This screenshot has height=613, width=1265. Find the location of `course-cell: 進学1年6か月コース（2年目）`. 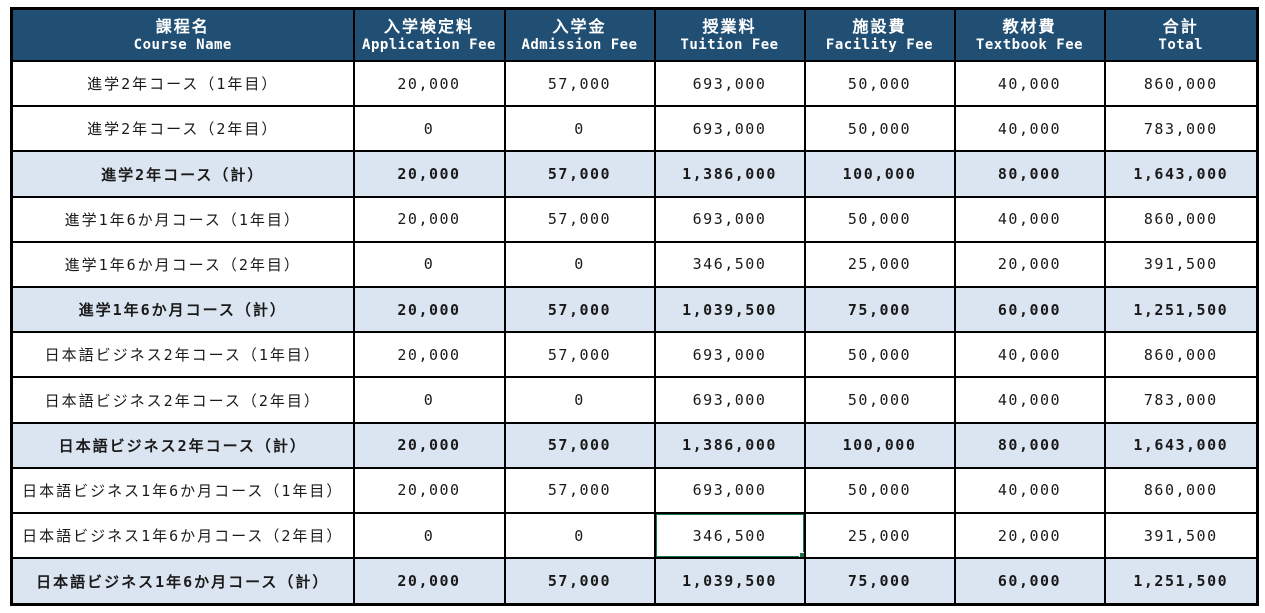

course-cell: 進学1年6か月コース（2年目） is located at coordinates (182, 264).